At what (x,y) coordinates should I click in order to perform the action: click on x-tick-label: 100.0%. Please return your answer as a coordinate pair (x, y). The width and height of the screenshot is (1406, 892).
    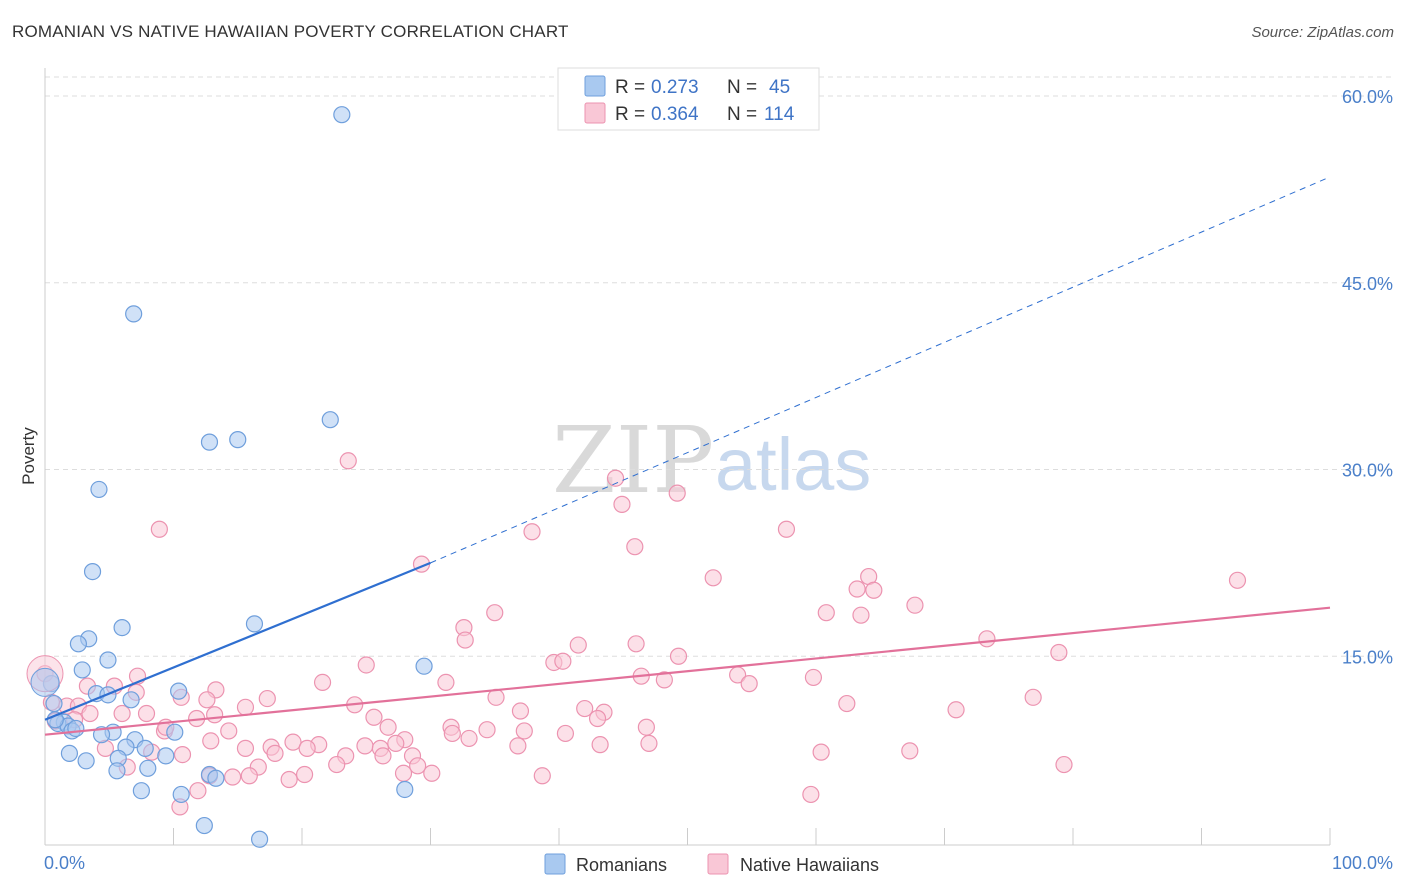
    Looking at the image, I should click on (1362, 863).